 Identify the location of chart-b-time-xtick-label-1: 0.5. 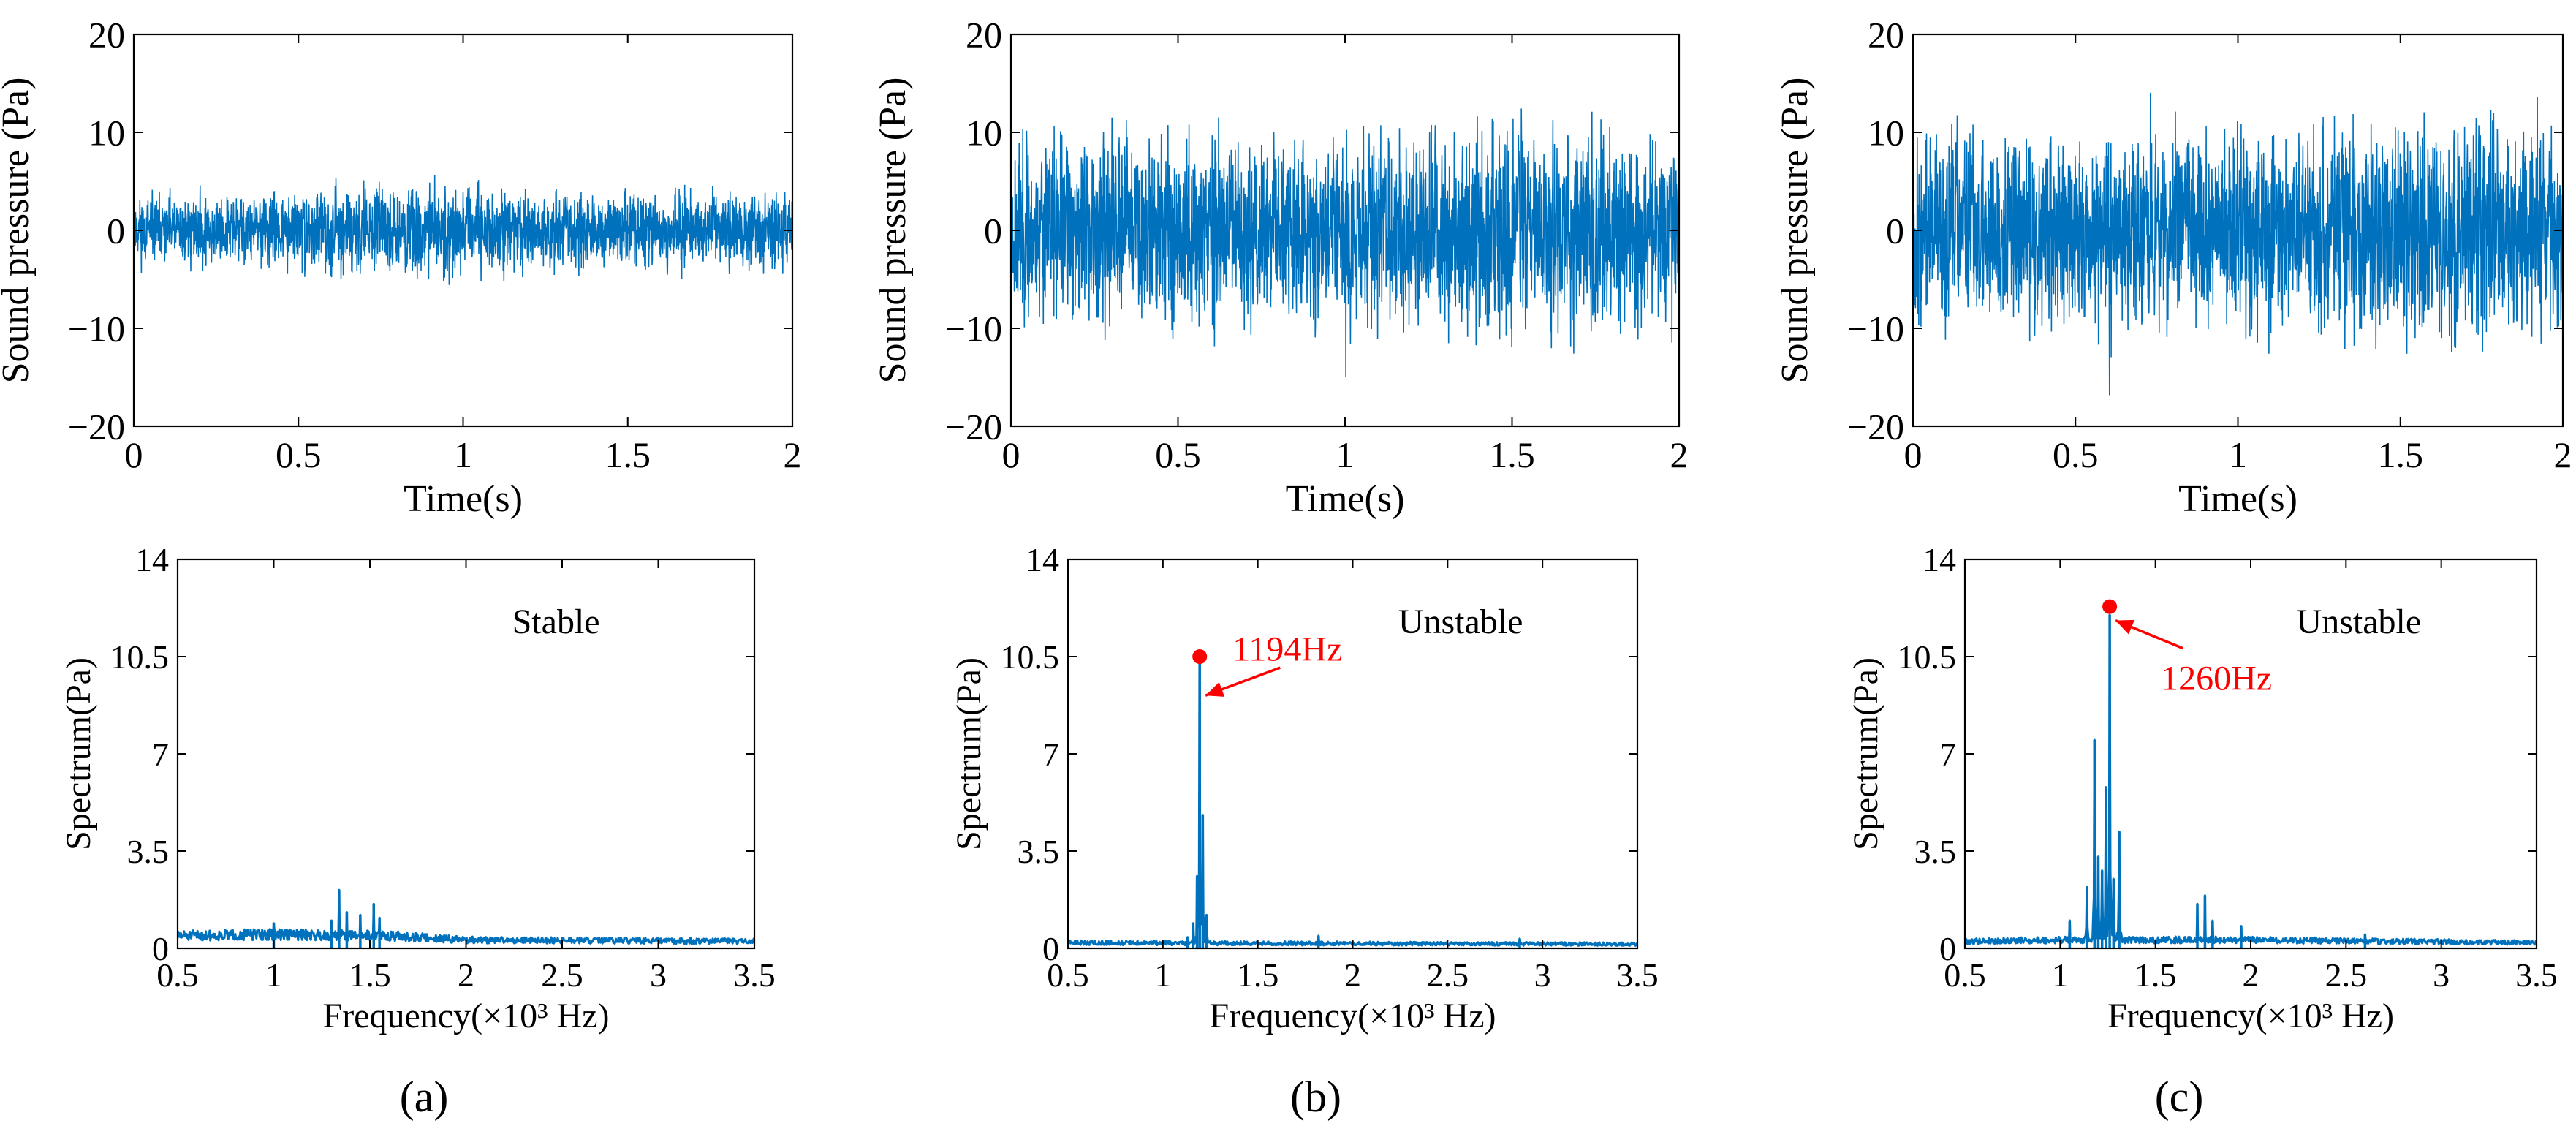
(1178, 455).